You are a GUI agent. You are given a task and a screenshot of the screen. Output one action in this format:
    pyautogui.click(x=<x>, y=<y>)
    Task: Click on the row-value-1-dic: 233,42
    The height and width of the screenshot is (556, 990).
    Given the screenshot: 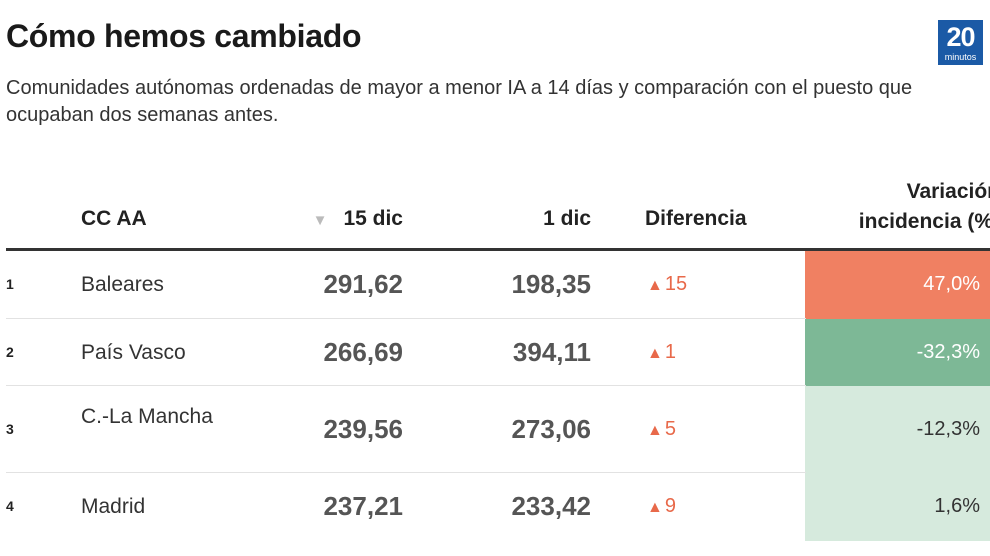 What is the action you would take?
    pyautogui.click(x=551, y=506)
    